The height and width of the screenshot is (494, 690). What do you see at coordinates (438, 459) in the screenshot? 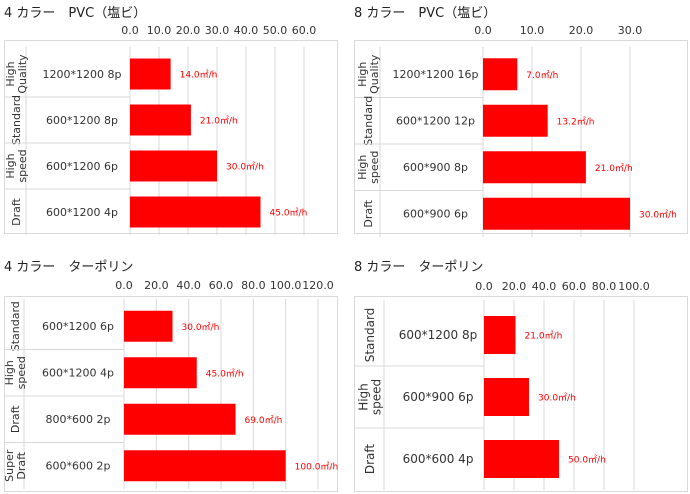
I see `category-label: 600*600 4p` at bounding box center [438, 459].